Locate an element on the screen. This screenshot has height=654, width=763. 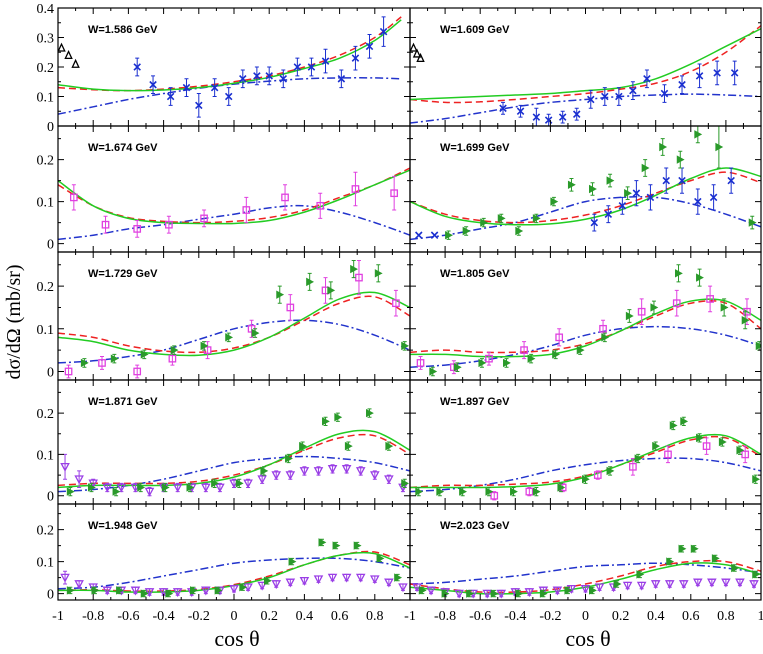
y-tick-label: 0.2 is located at coordinates (46, 68).